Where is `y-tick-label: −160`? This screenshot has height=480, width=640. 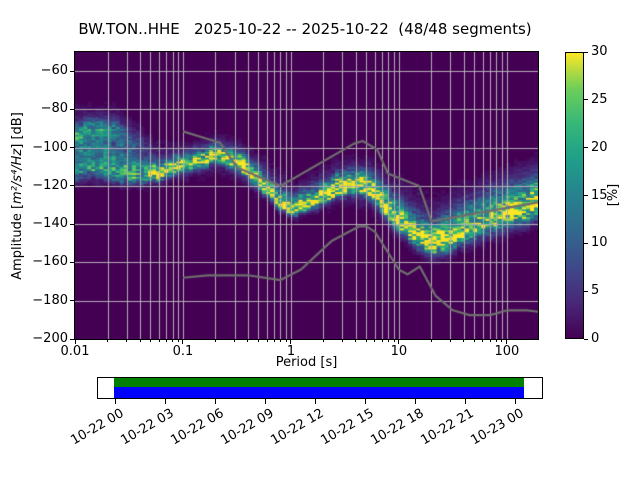 y-tick-label: −160 is located at coordinates (50, 262).